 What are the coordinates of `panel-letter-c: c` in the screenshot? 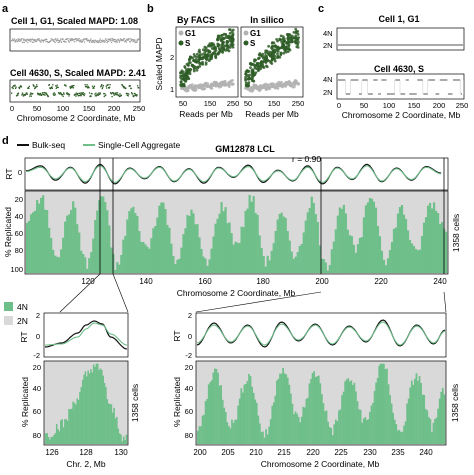 It's located at (321, 9).